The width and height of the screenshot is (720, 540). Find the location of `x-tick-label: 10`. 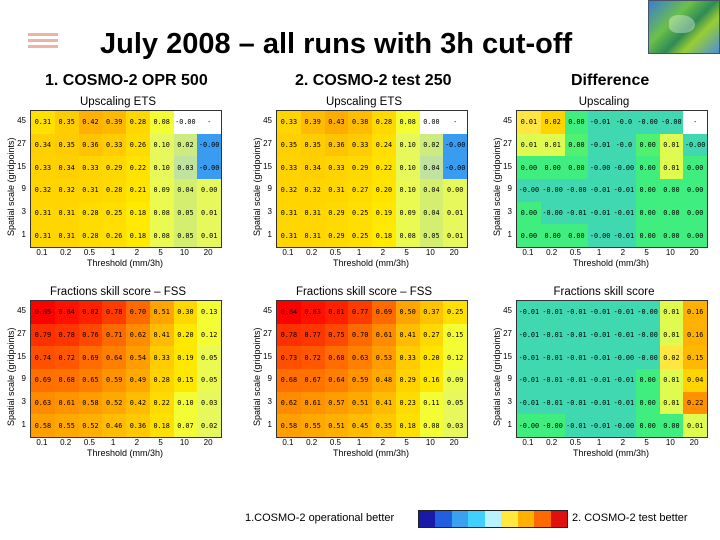

x-tick-label: 10 is located at coordinates (670, 442).